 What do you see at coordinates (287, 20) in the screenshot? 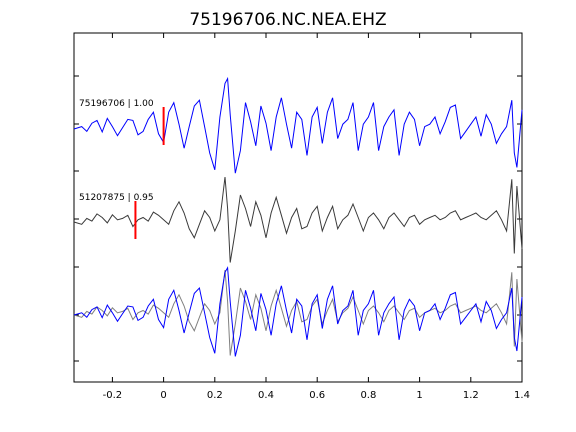
I see `chart-title: 75196706.NC.NEA.EHZ` at bounding box center [287, 20].